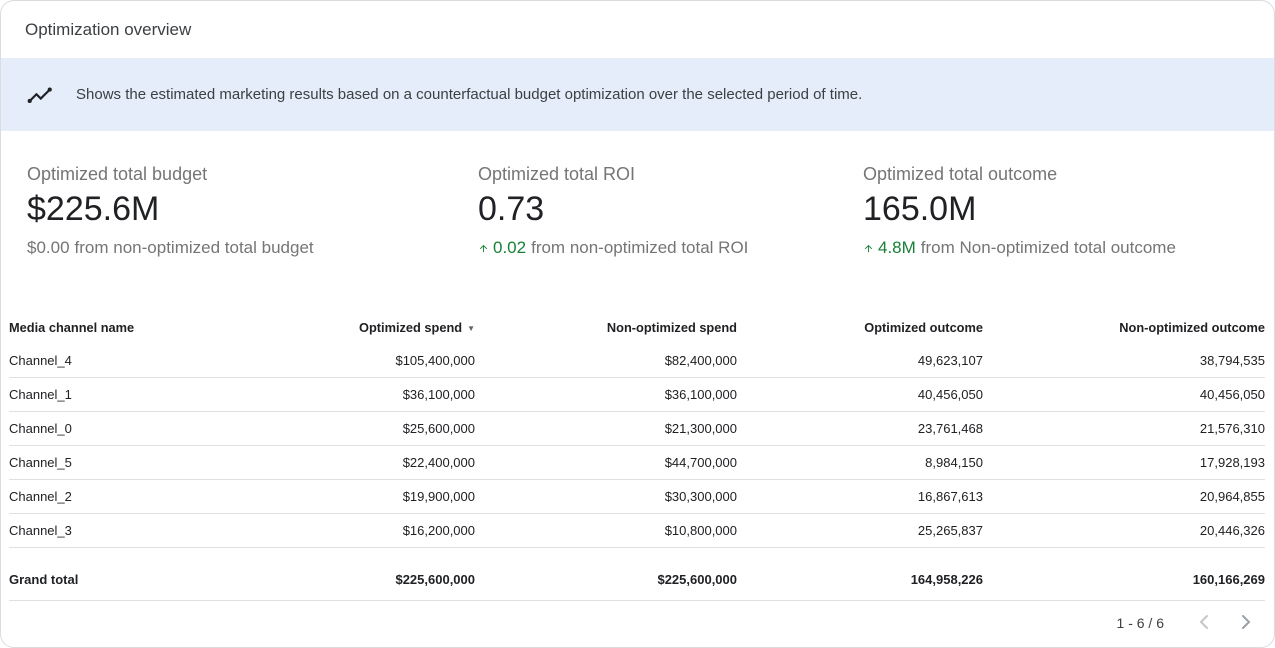 The image size is (1275, 648). What do you see at coordinates (606, 496) in the screenshot?
I see `cell-non-optimized-spend: $30,300,000` at bounding box center [606, 496].